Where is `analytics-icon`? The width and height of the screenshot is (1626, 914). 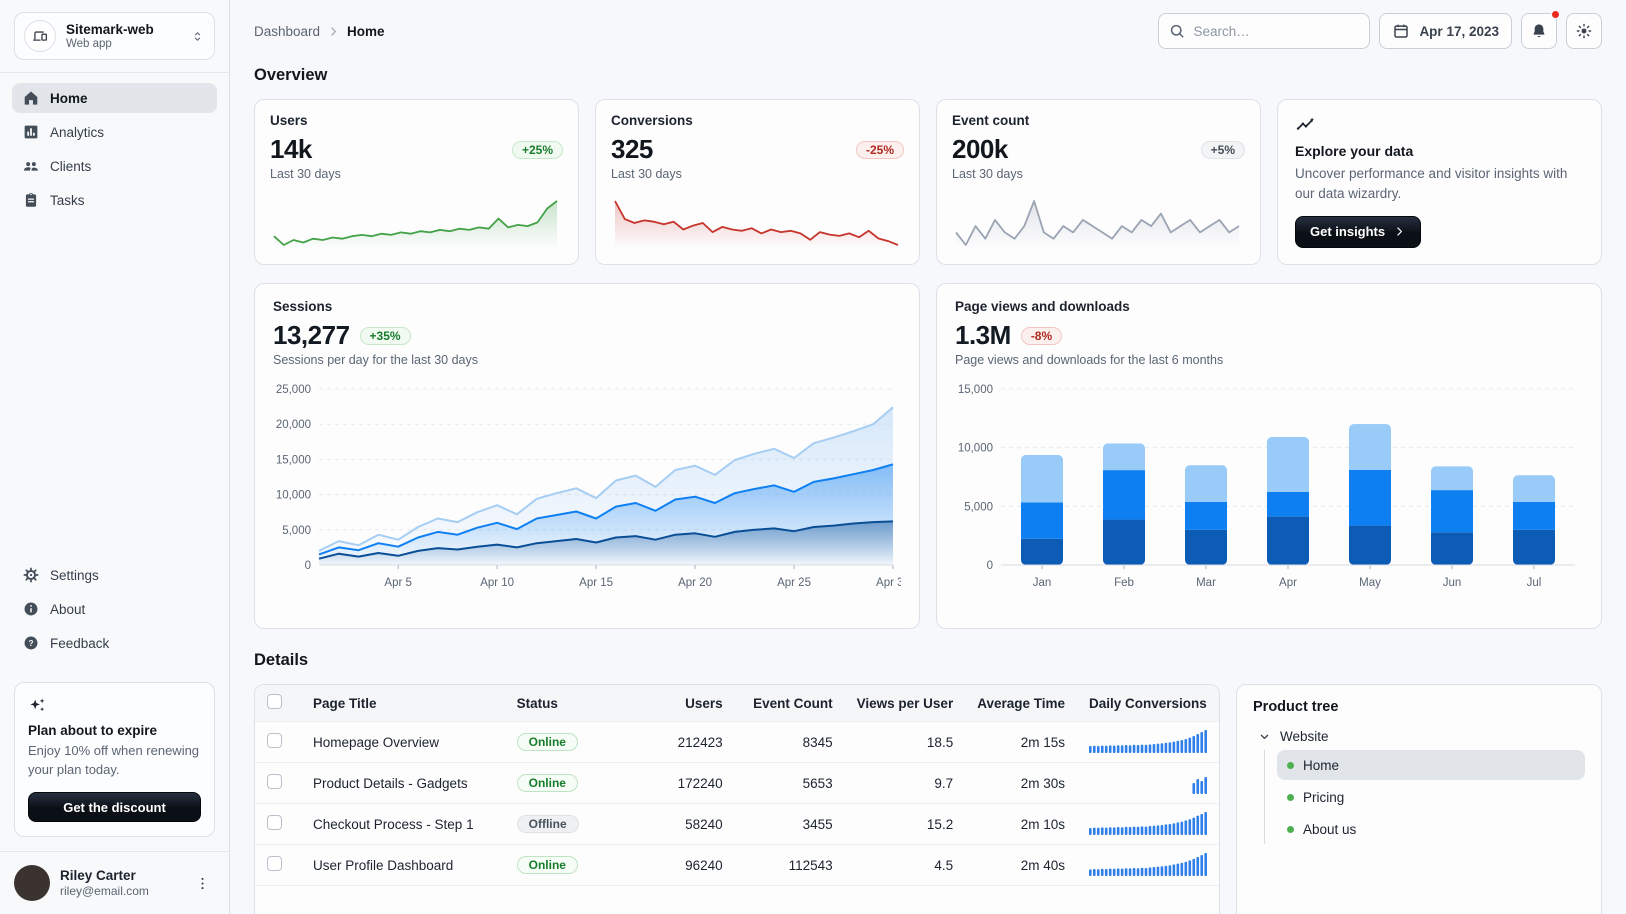
analytics-icon is located at coordinates (31, 132).